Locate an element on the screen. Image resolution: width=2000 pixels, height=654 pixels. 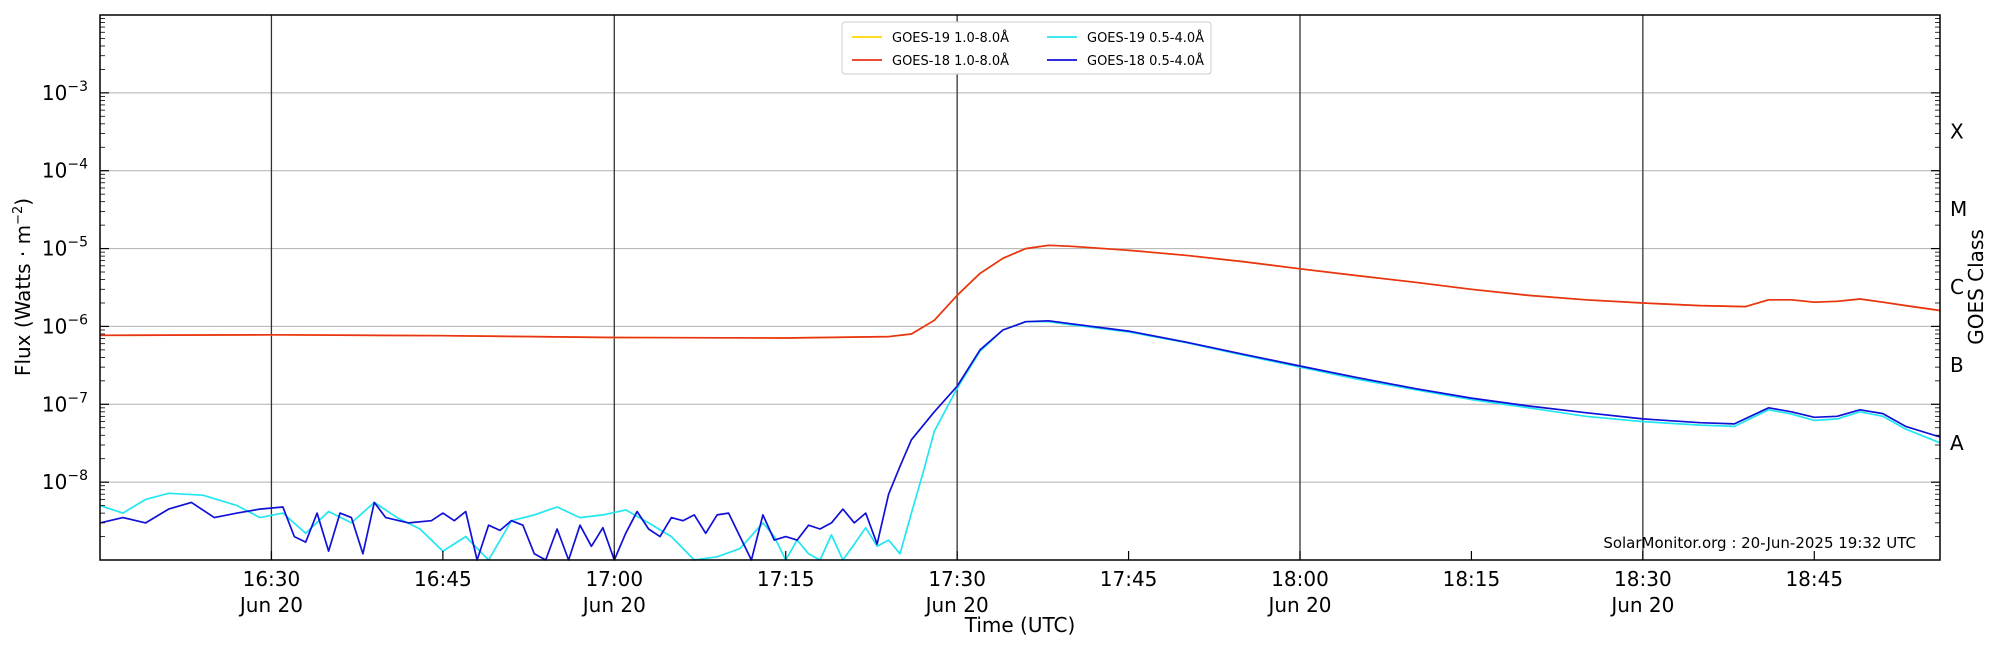
legend-label: GOES-19 1.0-8.0Å is located at coordinates (950, 38).